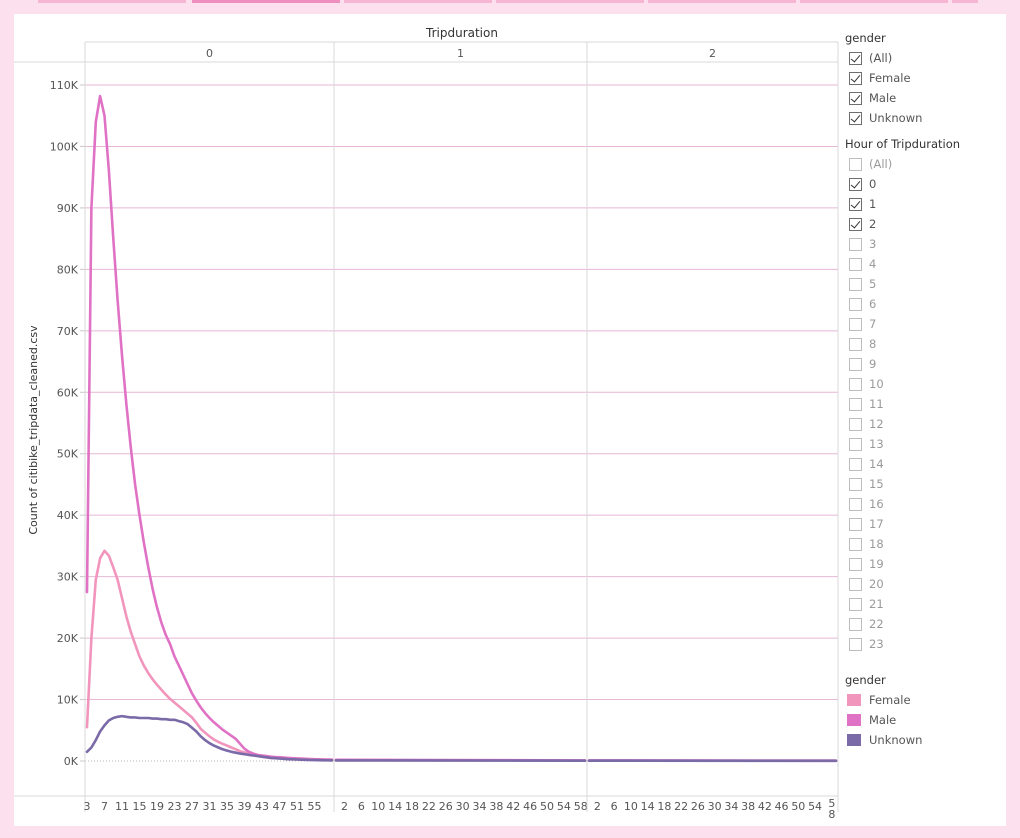  What do you see at coordinates (664, 806) in the screenshot?
I see `x-tick-label: 18` at bounding box center [664, 806].